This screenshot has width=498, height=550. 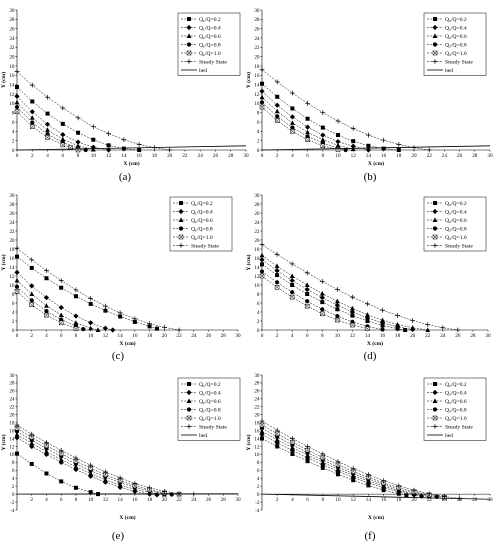 I want to click on y-tick-label: 30, so click(x=257, y=11).